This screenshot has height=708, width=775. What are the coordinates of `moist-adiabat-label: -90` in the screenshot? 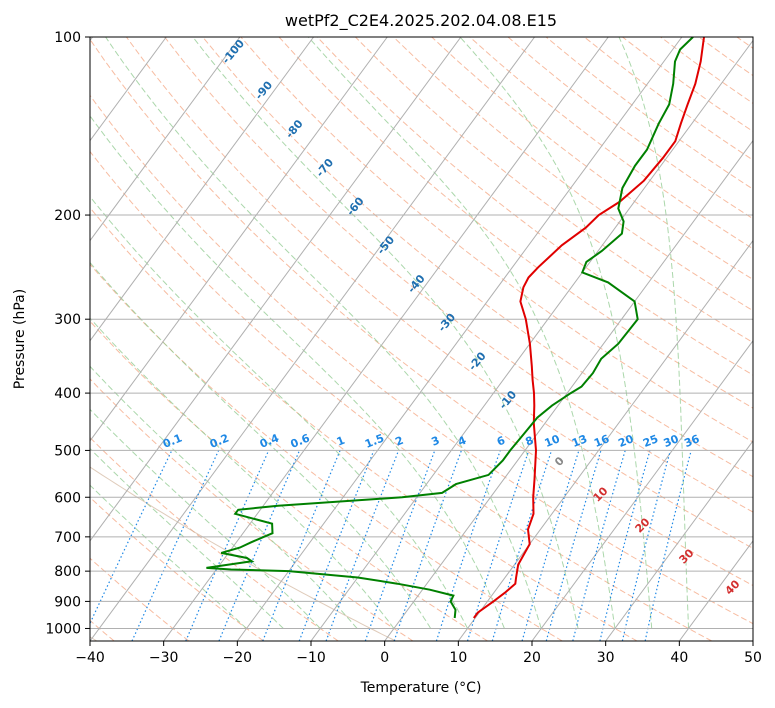 It's located at (263, 90).